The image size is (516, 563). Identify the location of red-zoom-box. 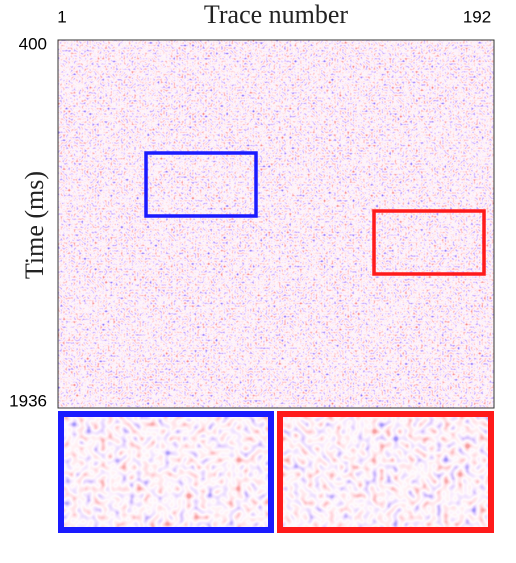
(429, 242).